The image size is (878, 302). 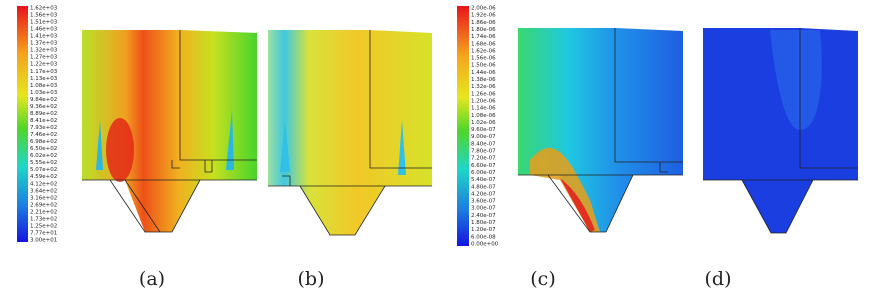 I want to click on colorbar-label: 4.20e-07, so click(x=483, y=194).